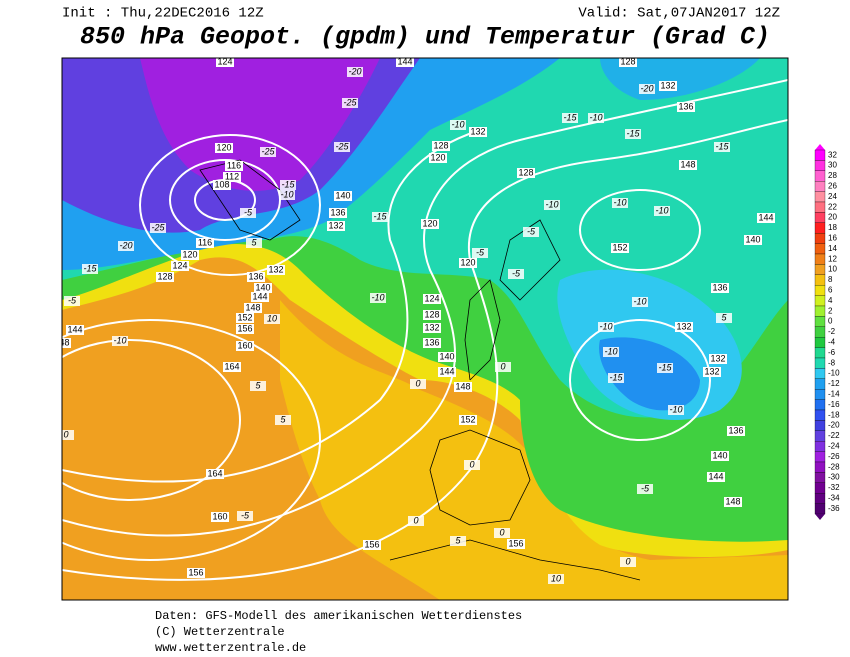 The width and height of the screenshot is (850, 657). What do you see at coordinates (834, 394) in the screenshot?
I see `colorbar-label: -14` at bounding box center [834, 394].